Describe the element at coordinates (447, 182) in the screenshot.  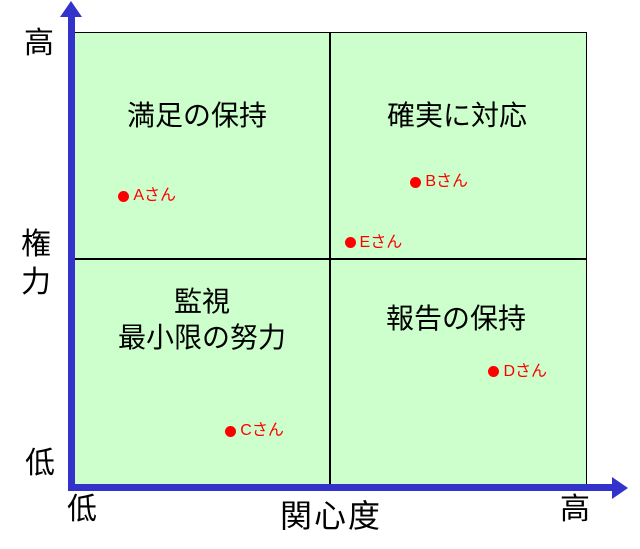
I see `point-label: Bさん` at that location.